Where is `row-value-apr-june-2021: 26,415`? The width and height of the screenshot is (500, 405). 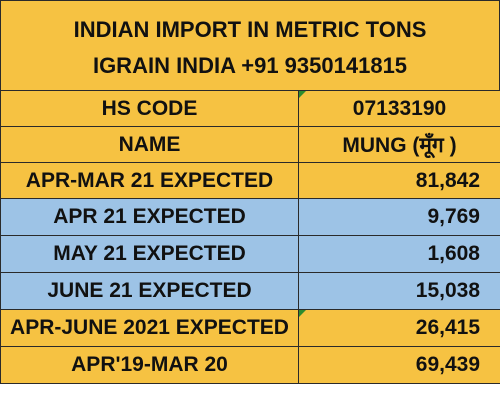
row-value-apr-june-2021: 26,415 is located at coordinates (399, 328).